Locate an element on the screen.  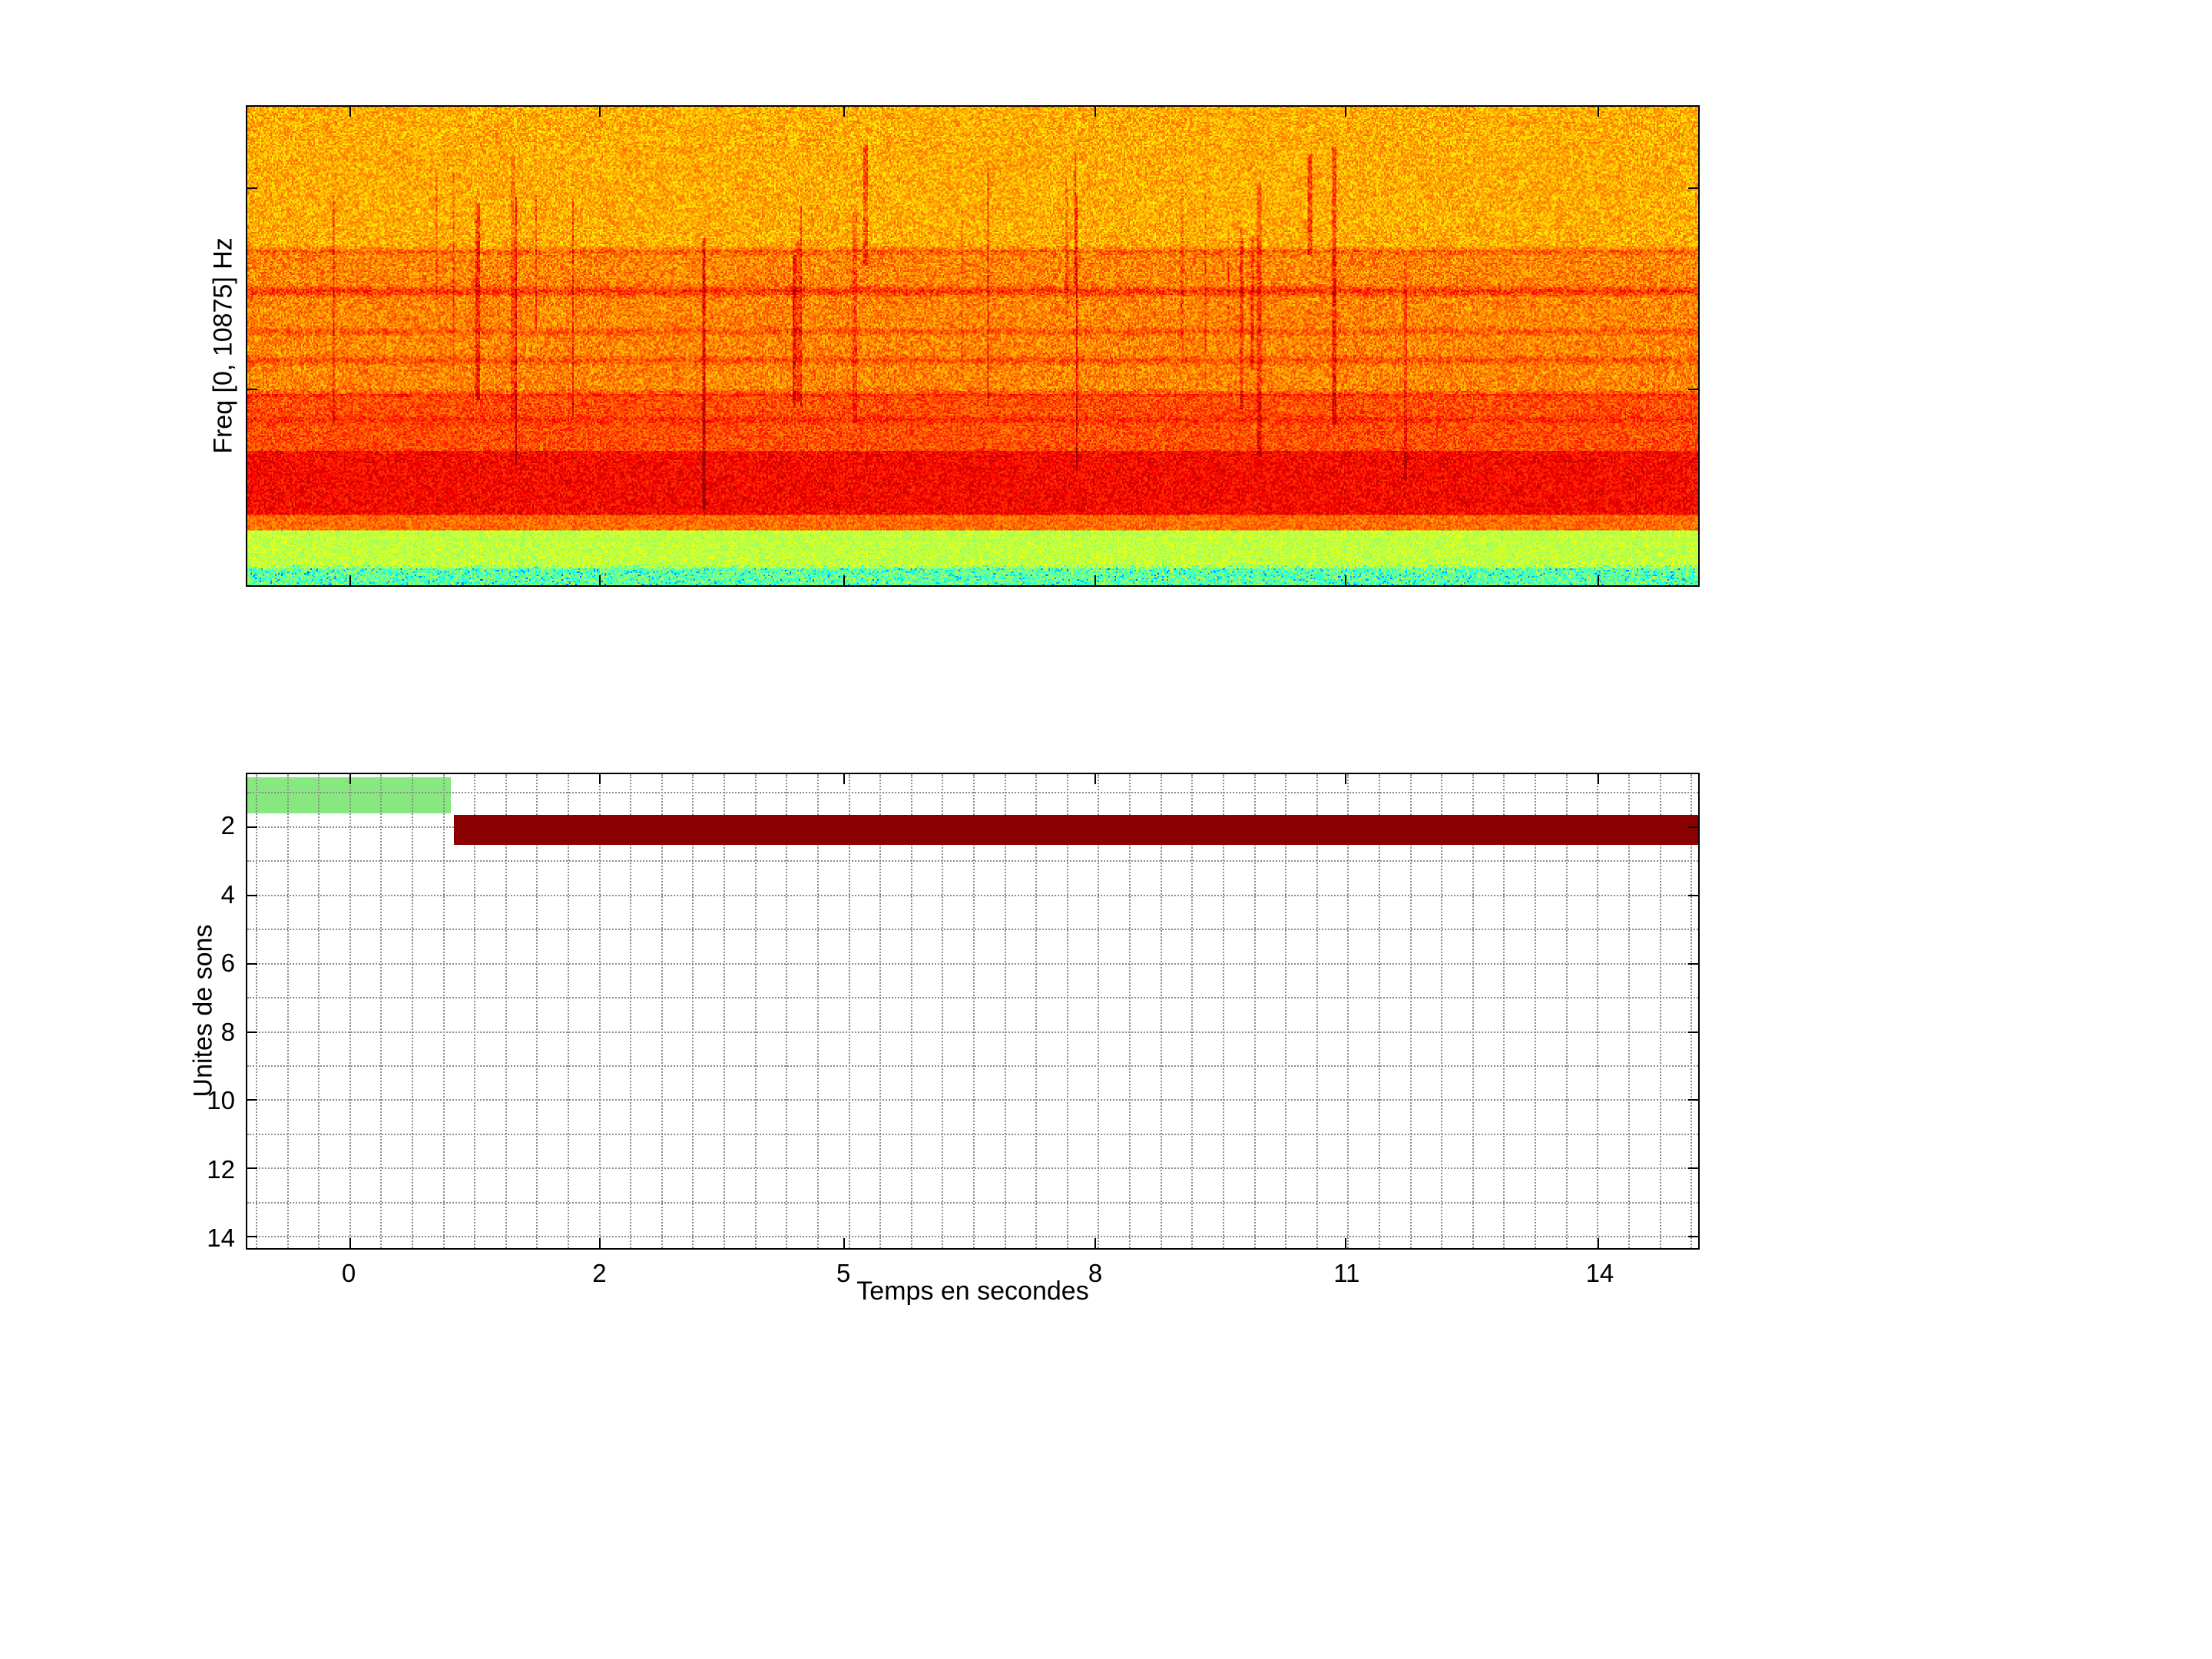
y-tick-label: 6 is located at coordinates (228, 964).